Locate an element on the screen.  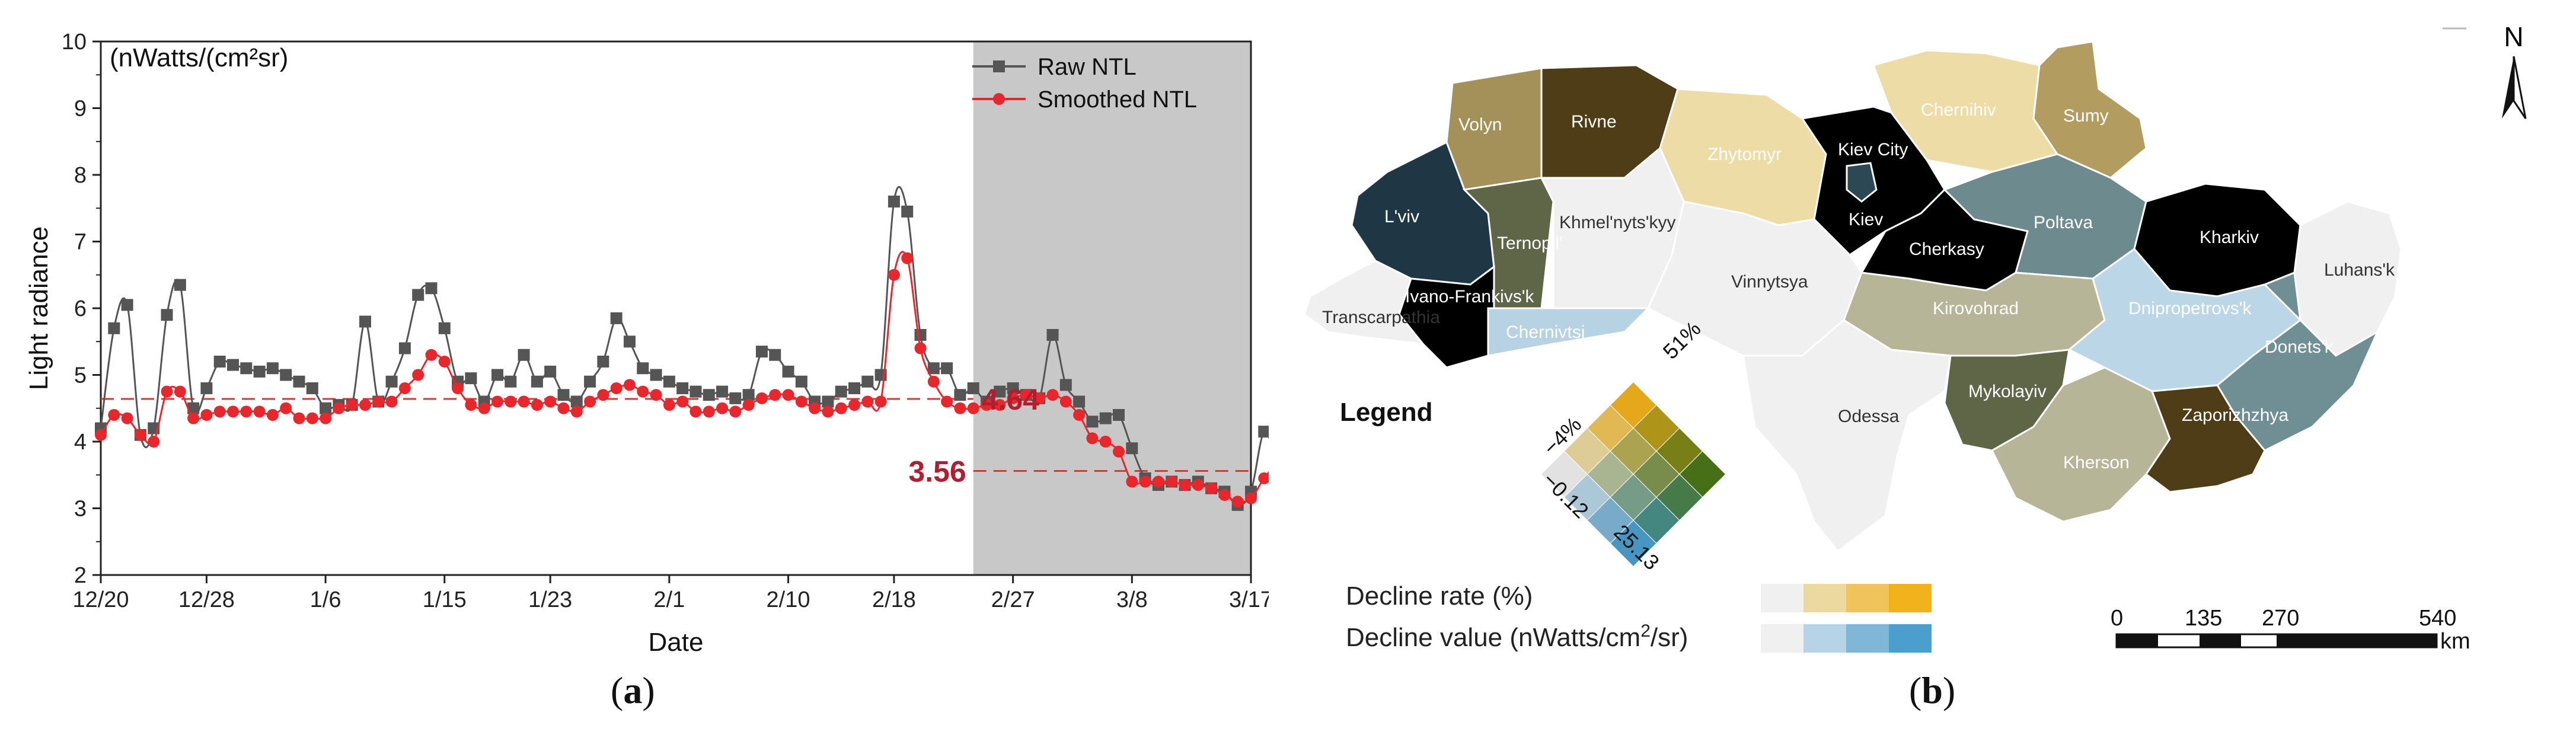
scale-tick-135: 135 is located at coordinates (2203, 618).